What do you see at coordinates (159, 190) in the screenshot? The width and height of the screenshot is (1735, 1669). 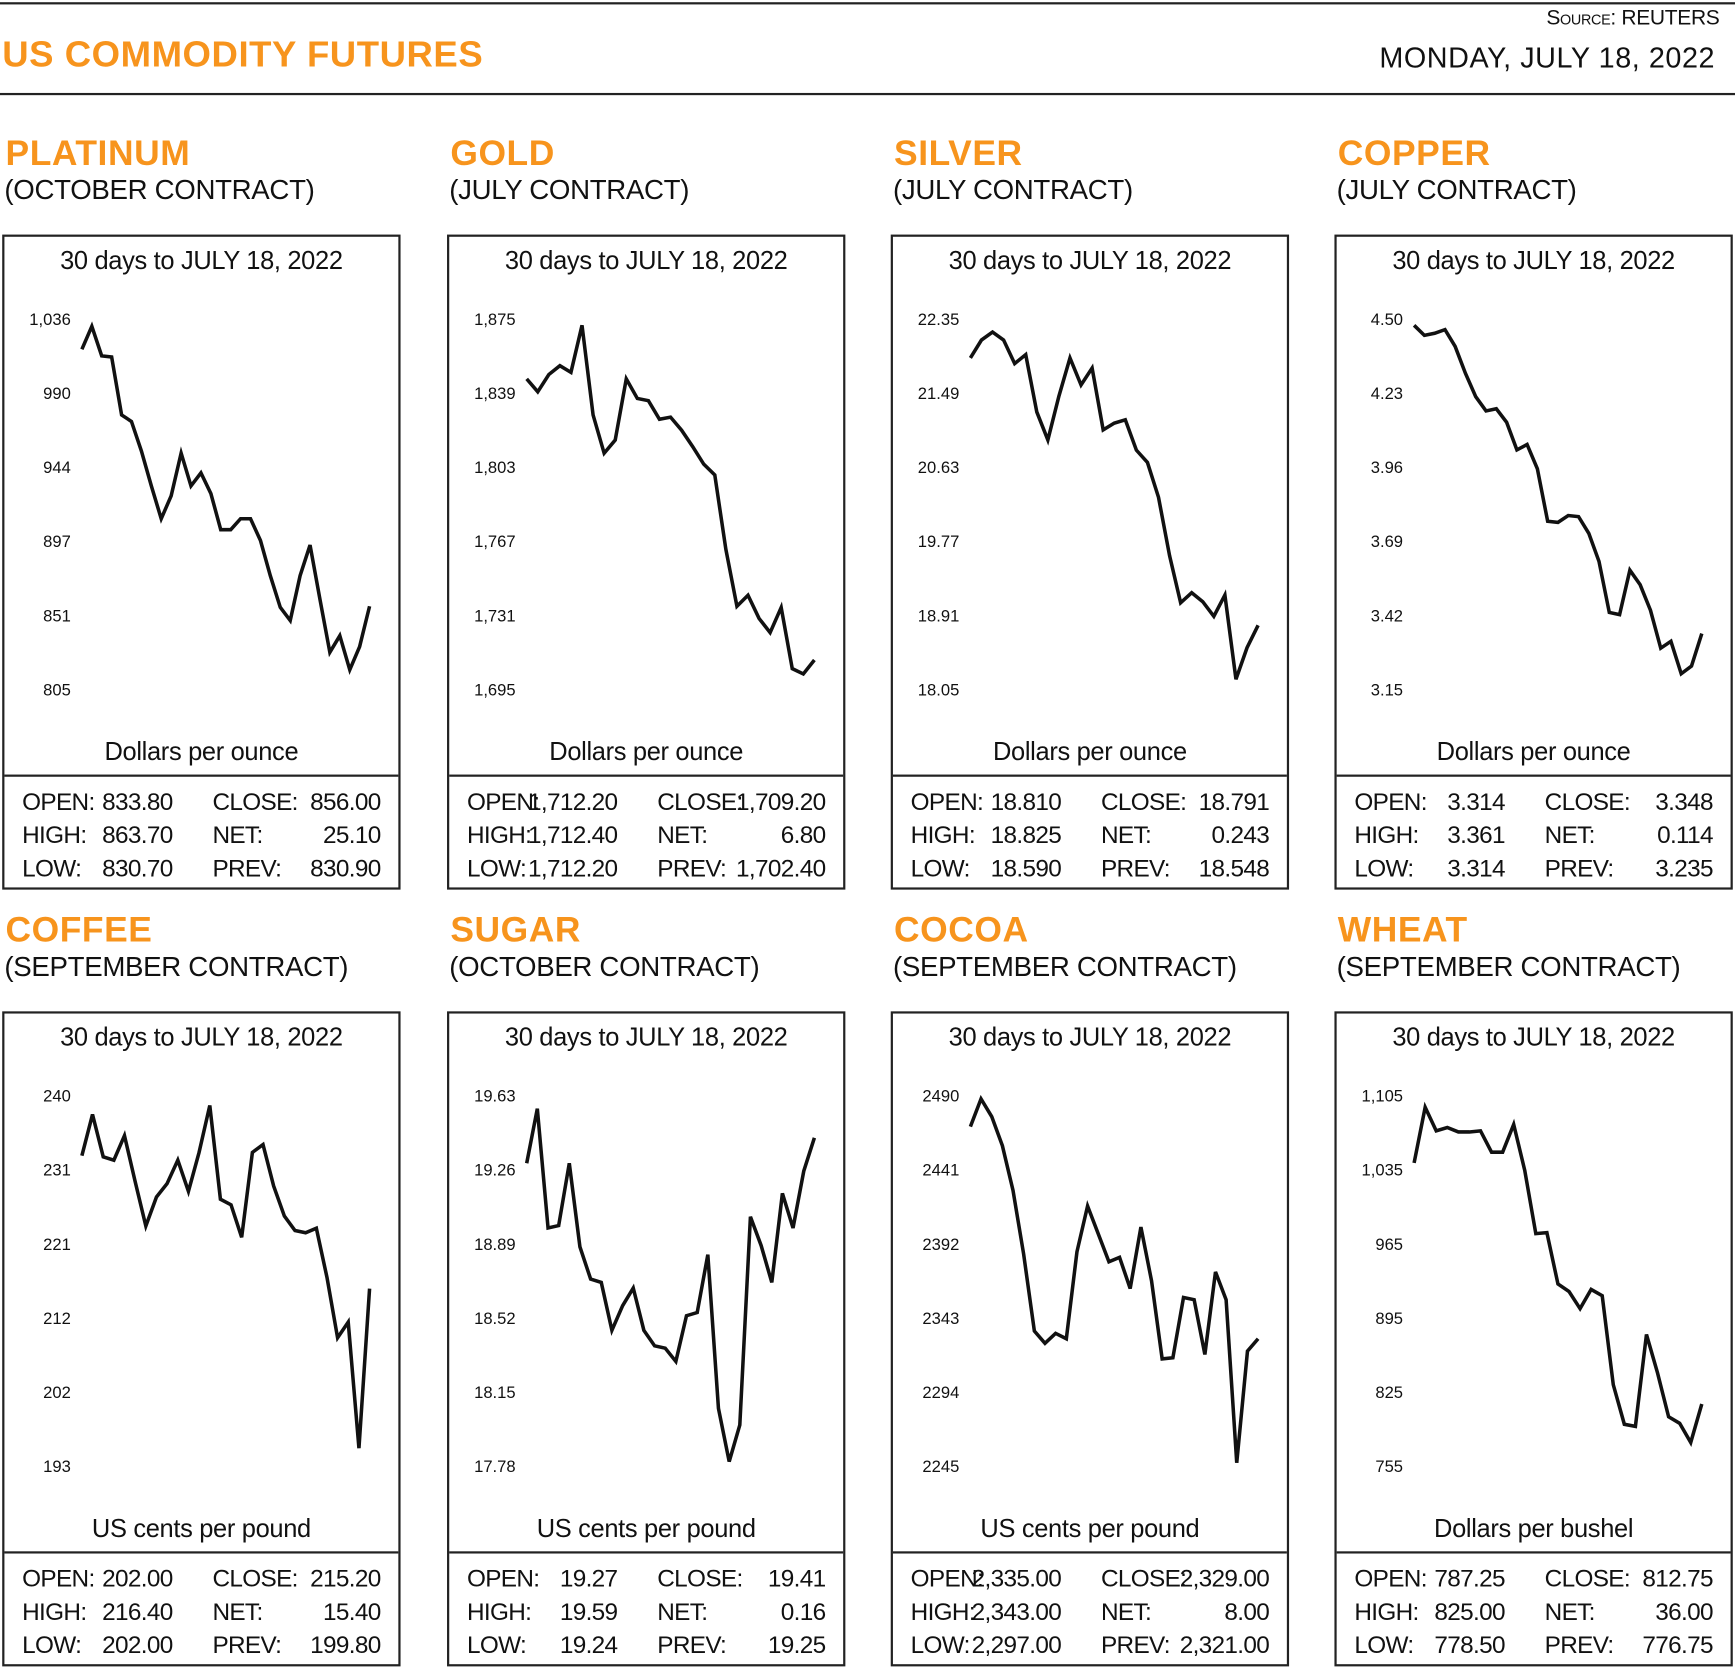 I see `contract-label: (OCTOBER CONTRACT)` at bounding box center [159, 190].